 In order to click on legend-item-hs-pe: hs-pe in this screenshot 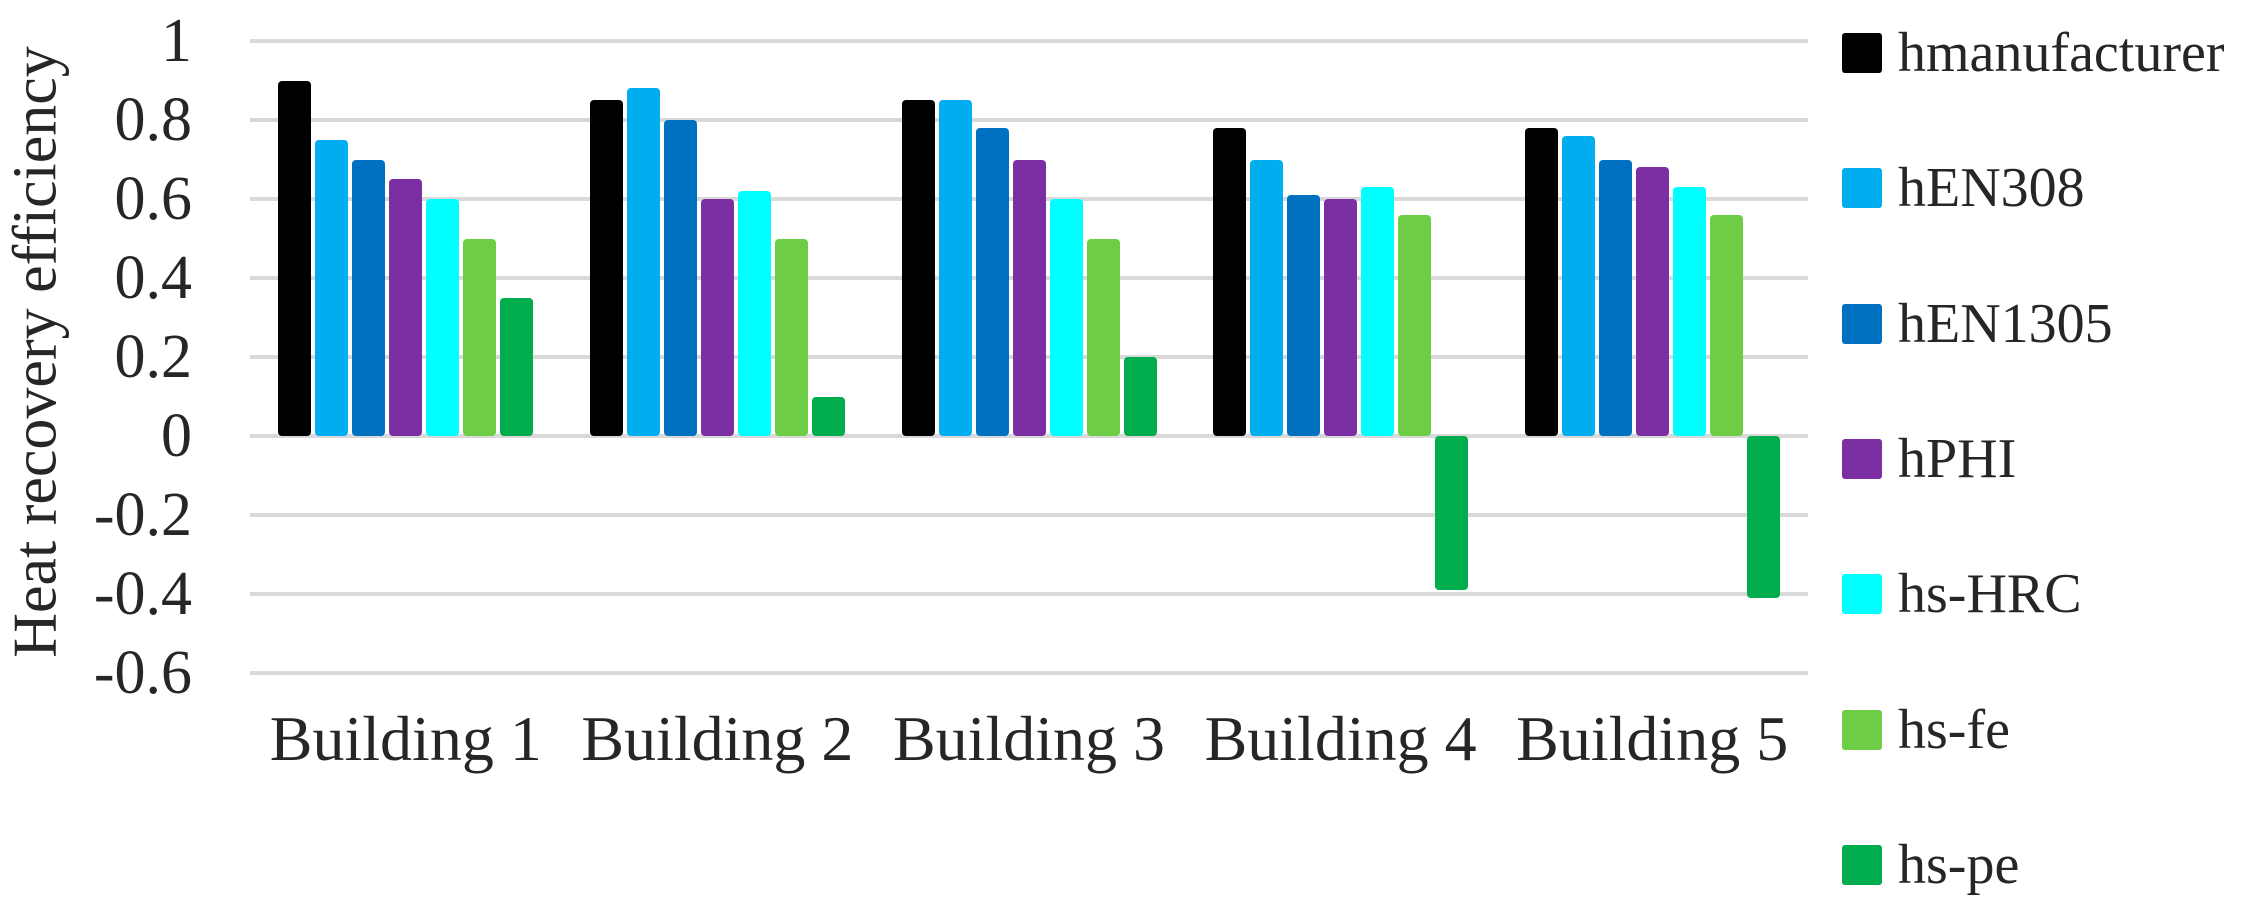, I will do `click(1930, 865)`.